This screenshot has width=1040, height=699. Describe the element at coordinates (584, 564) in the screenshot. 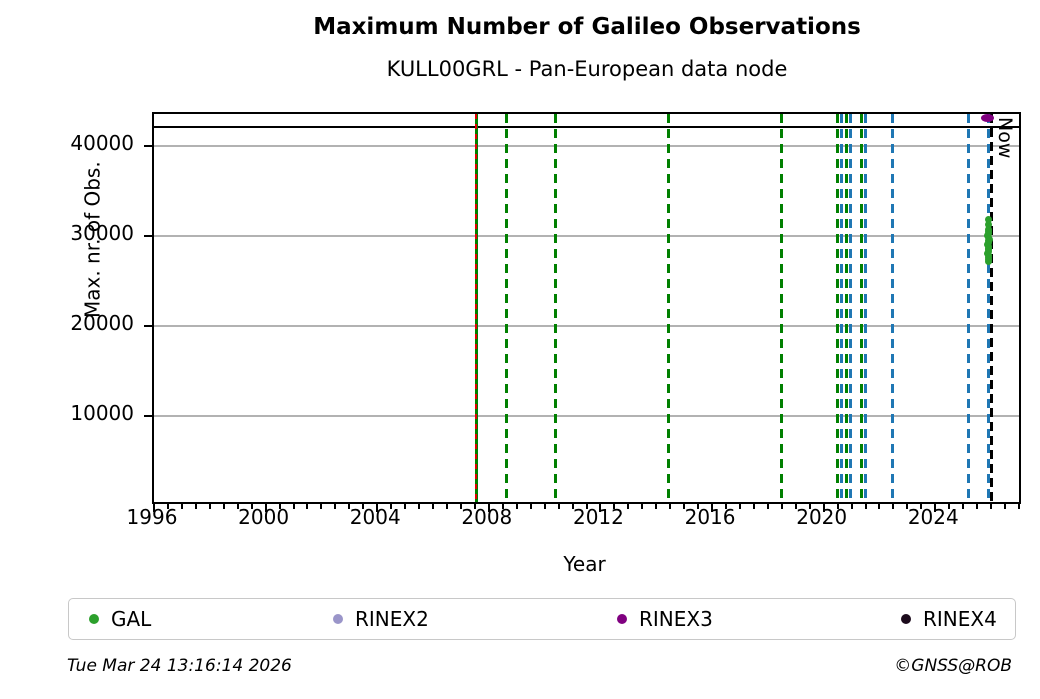

I see `x-axis-title: Year` at that location.